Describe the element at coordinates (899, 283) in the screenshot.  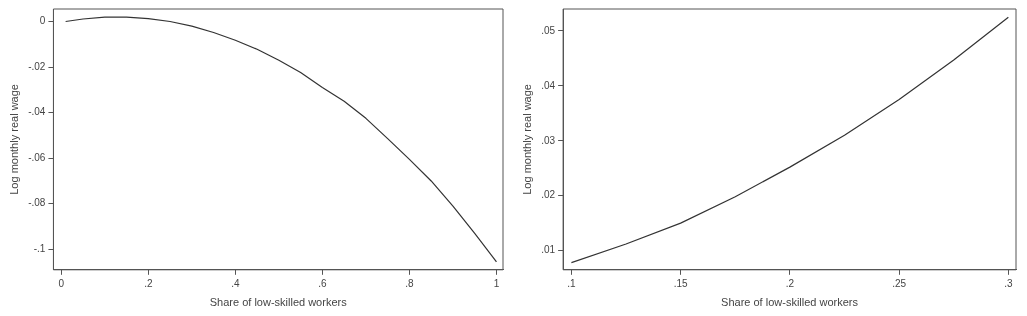
I see `x-tick-label: .25` at that location.